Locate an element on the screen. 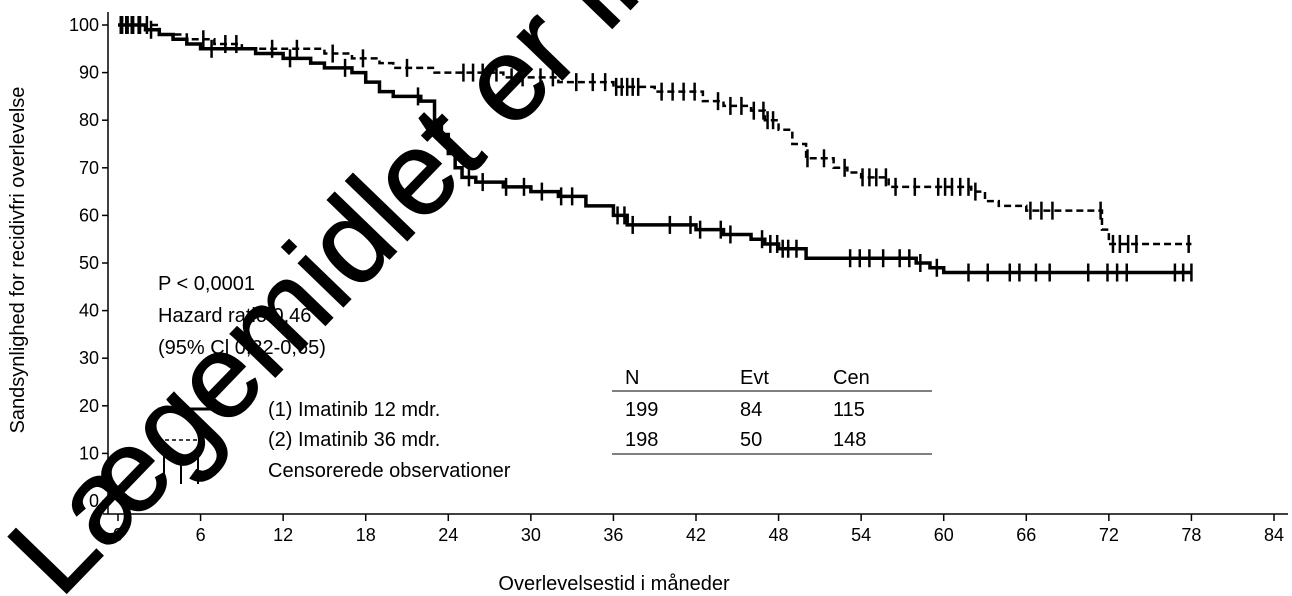  legend-label-arm-1: (1) Imatinib 12 mdr. is located at coordinates (354, 410).